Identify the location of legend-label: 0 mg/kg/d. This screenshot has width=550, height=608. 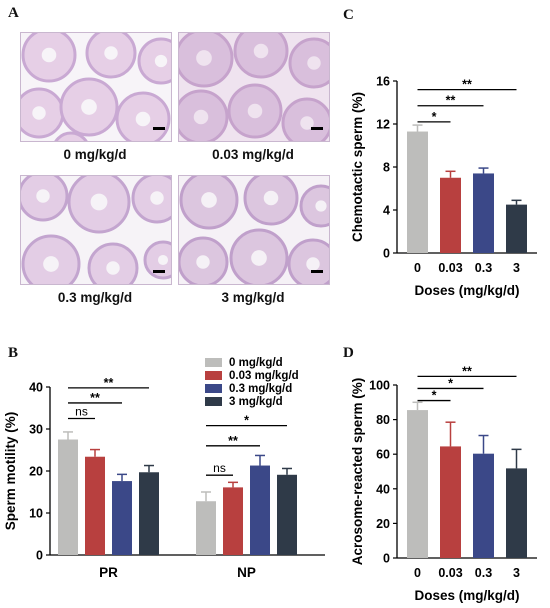
(256, 363).